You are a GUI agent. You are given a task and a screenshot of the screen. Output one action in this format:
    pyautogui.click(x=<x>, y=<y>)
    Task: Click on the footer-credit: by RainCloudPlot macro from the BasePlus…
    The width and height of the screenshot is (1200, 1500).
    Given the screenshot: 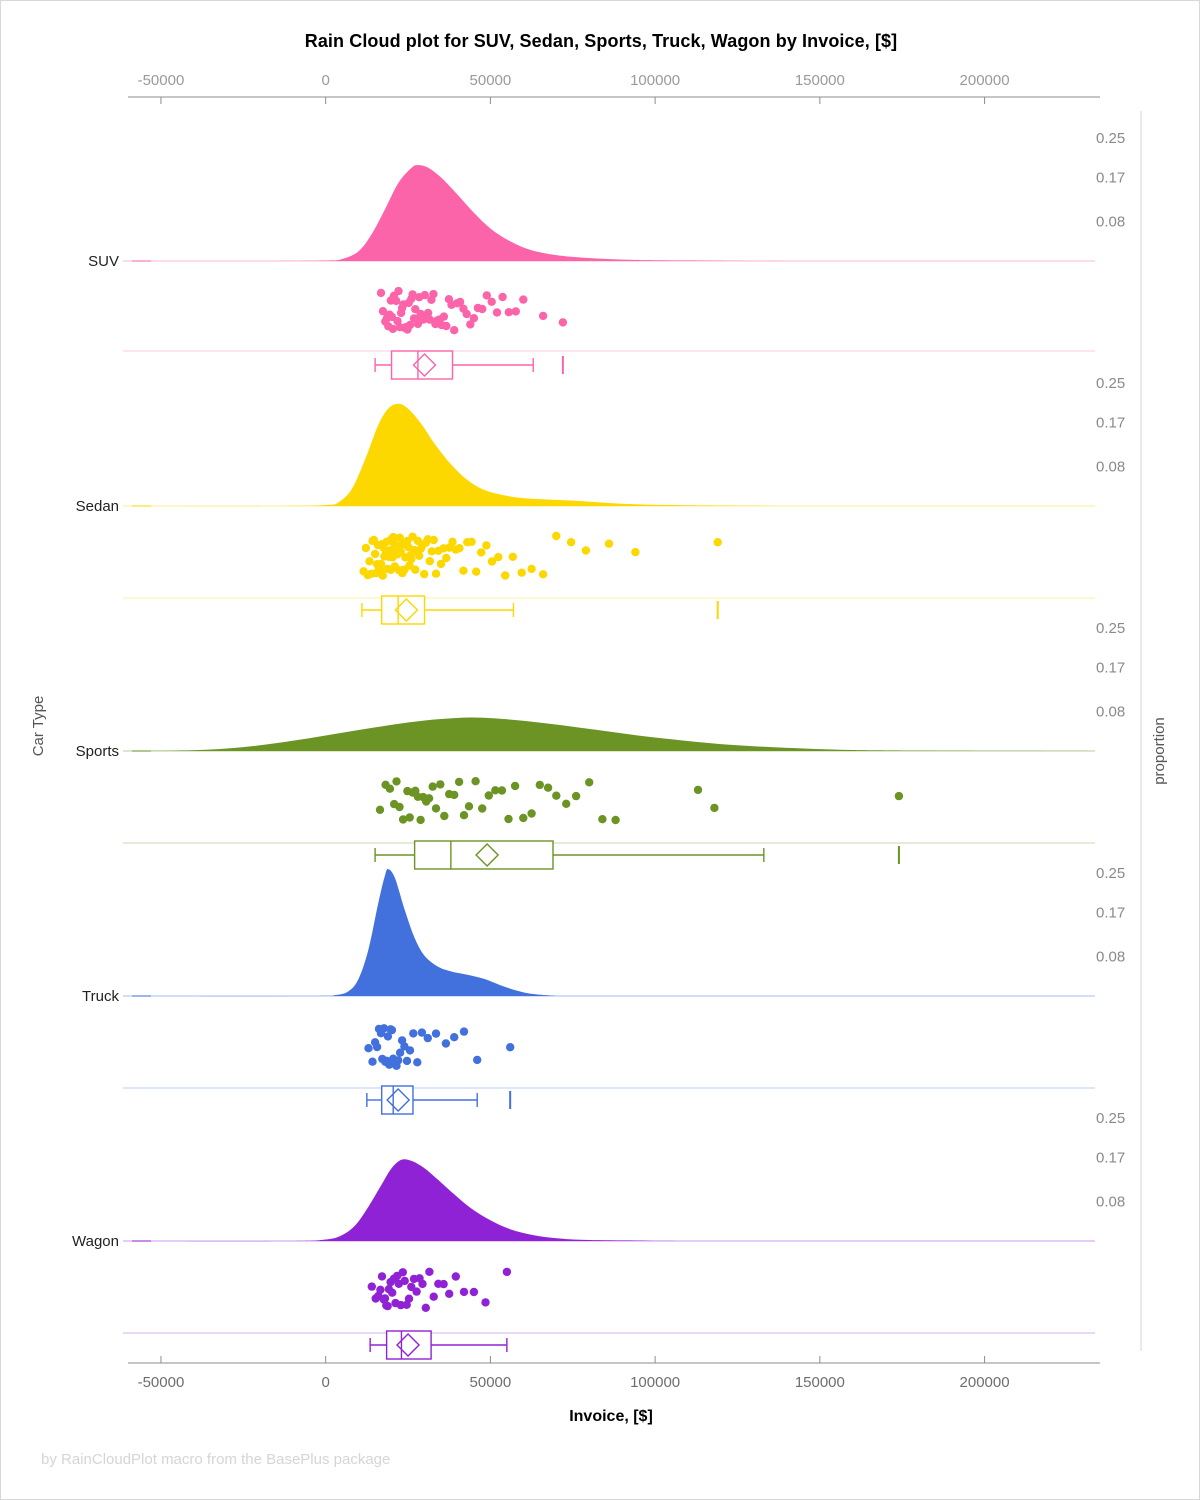 What is the action you would take?
    pyautogui.click(x=216, y=1459)
    